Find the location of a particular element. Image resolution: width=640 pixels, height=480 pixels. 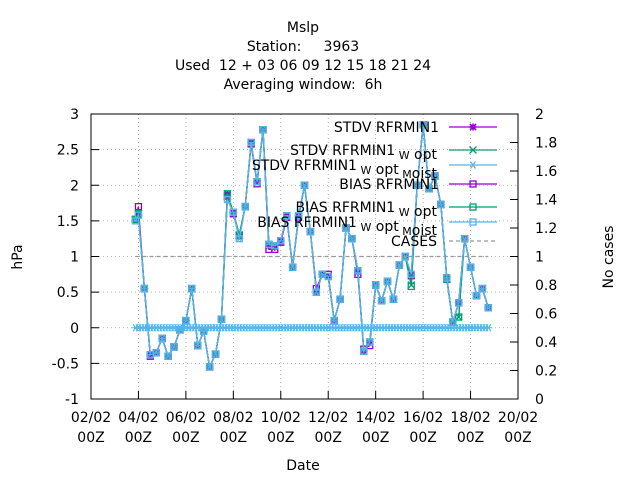

x-tick-label: 18/02 is located at coordinates (470, 418).